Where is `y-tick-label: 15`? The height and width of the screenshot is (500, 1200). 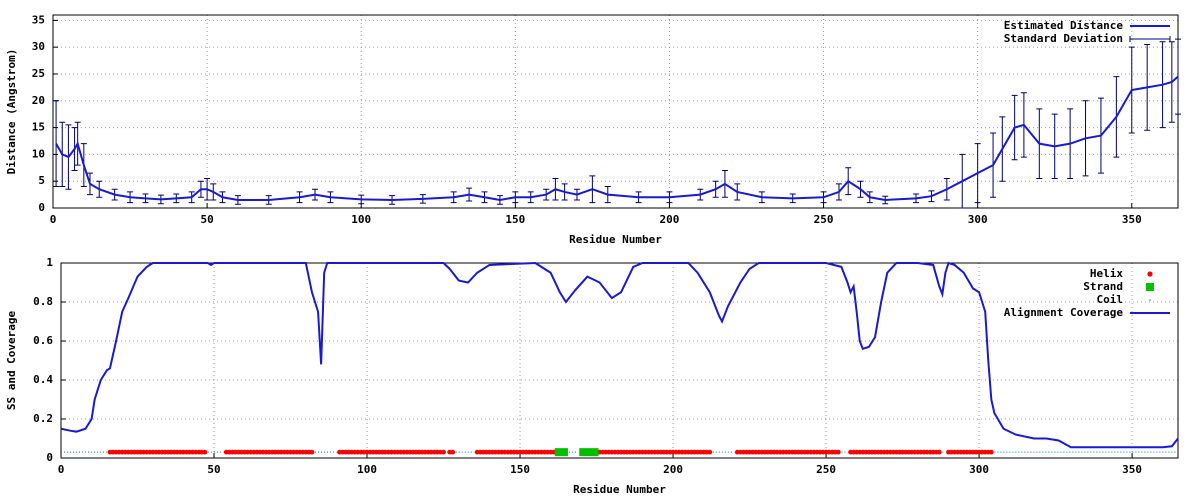 y-tick-label: 15 is located at coordinates (38, 127).